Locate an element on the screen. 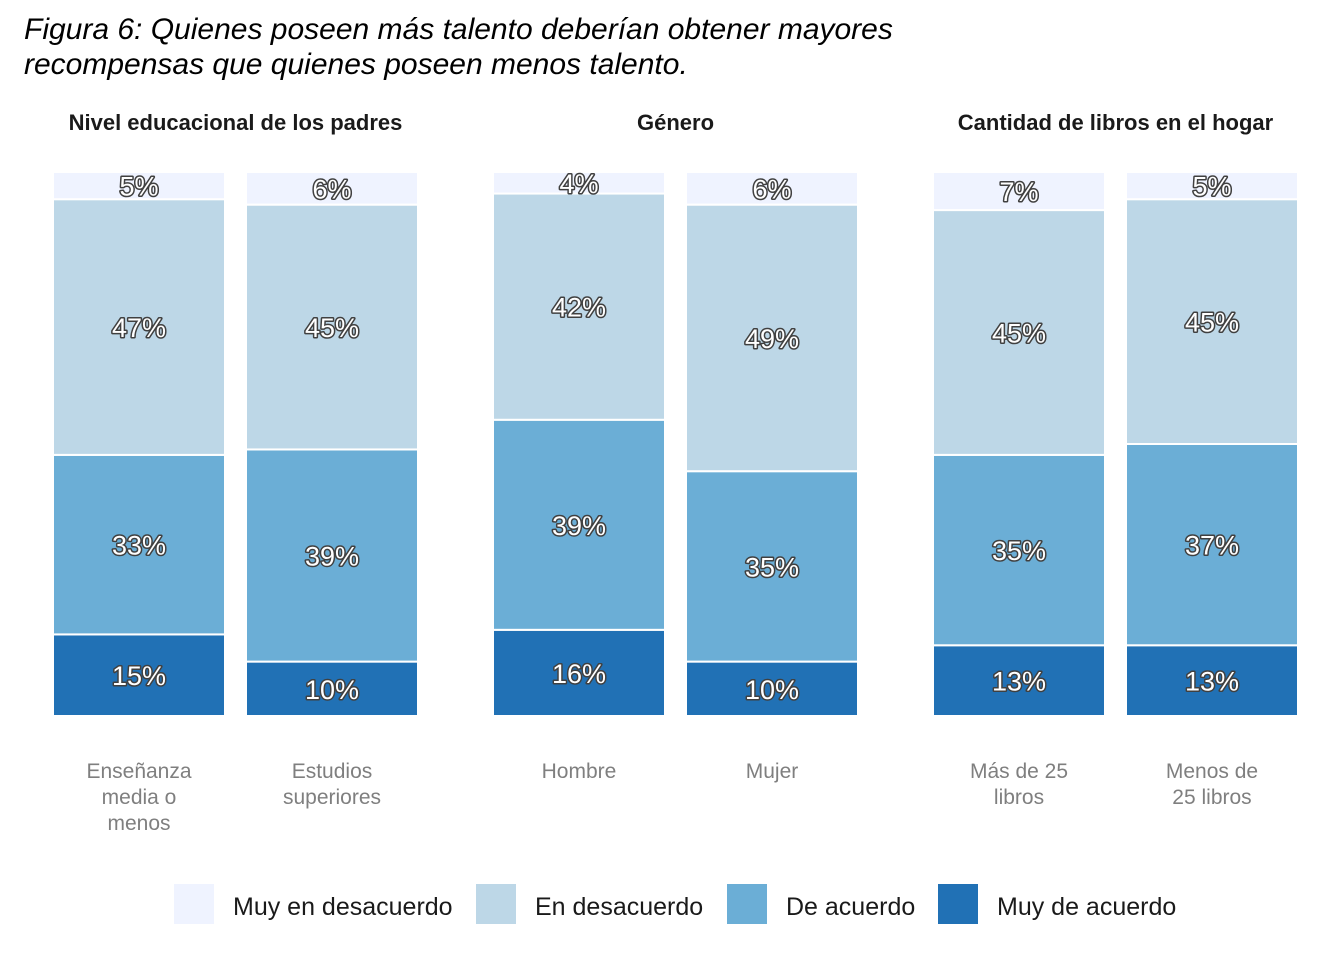  data-label: 37% is located at coordinates (1212, 546).